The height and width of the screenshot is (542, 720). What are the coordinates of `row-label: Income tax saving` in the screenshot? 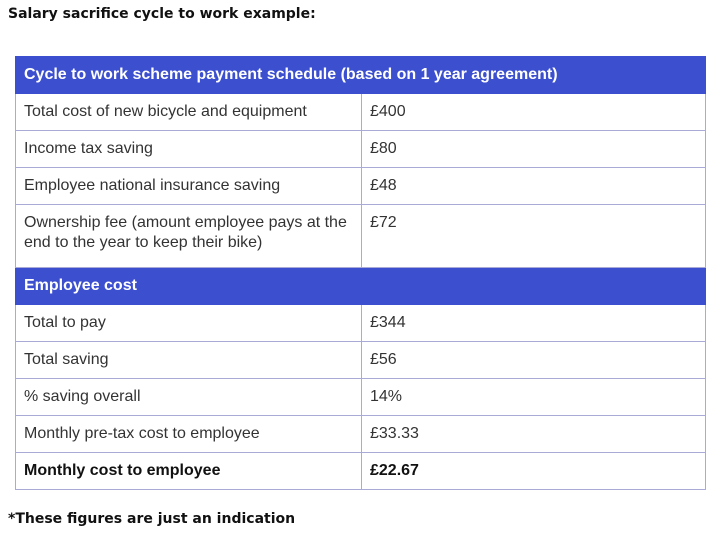 It's located at (188, 149).